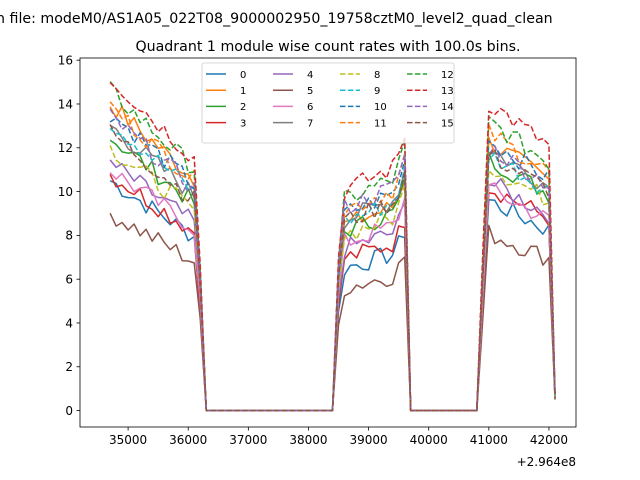 The width and height of the screenshot is (640, 480). Describe the element at coordinates (429, 440) in the screenshot. I see `x-tick-label: 40000` at that location.